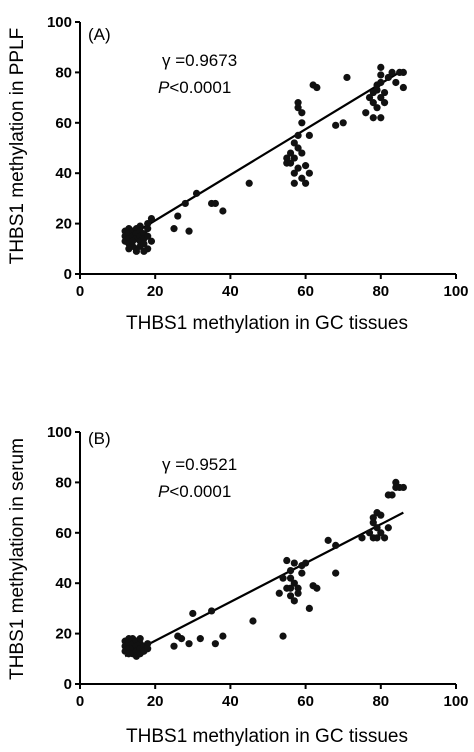 This screenshot has height=752, width=474. I want to click on panel-b-y-tick-label: 60, so click(63, 533).